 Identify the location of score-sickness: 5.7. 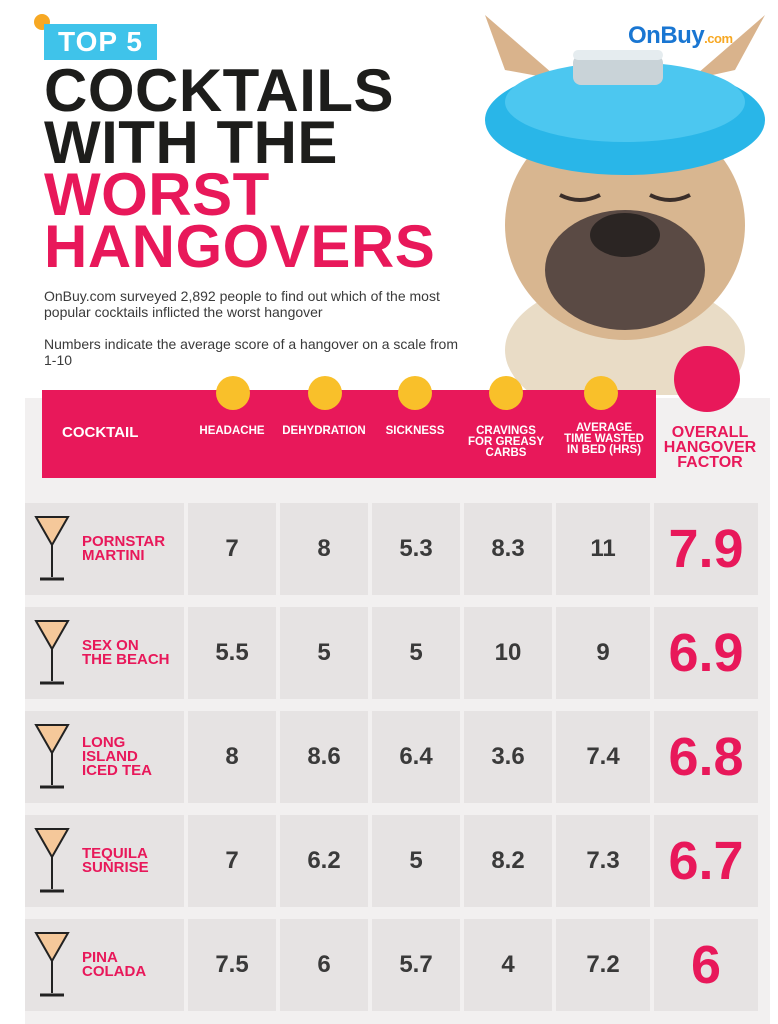
(416, 965).